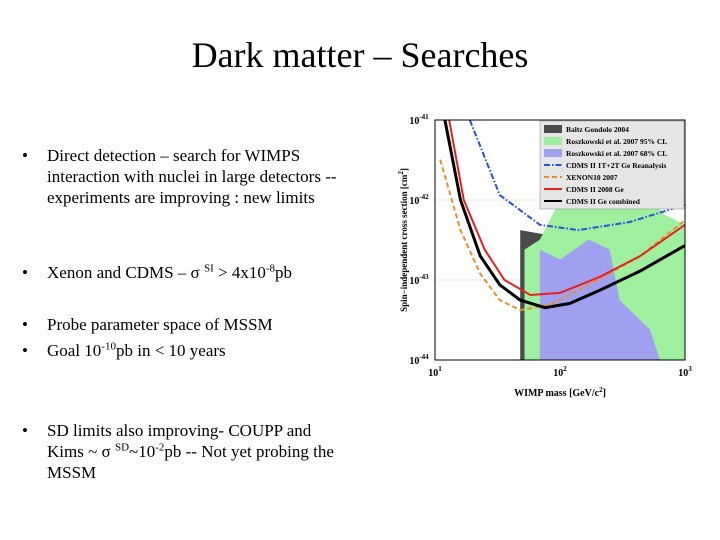  Describe the element at coordinates (360, 55) in the screenshot. I see `slide-title: Dark matter – Searches` at that location.